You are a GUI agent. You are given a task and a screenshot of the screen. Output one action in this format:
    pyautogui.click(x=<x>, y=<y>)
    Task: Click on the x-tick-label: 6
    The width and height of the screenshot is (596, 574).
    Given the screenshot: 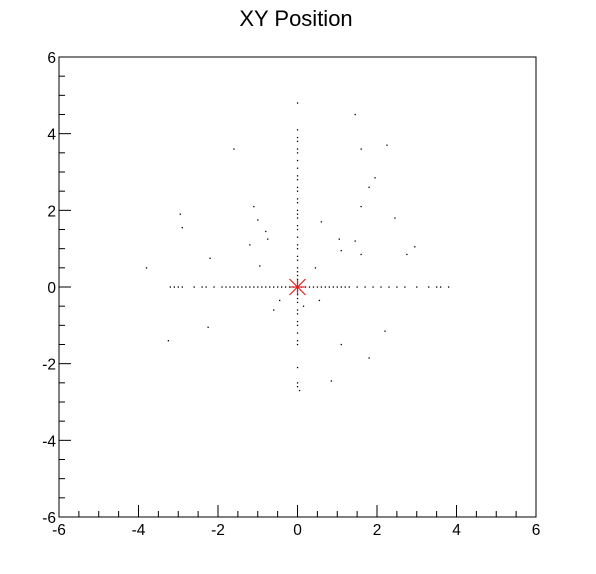 What is the action you would take?
    pyautogui.click(x=536, y=530)
    